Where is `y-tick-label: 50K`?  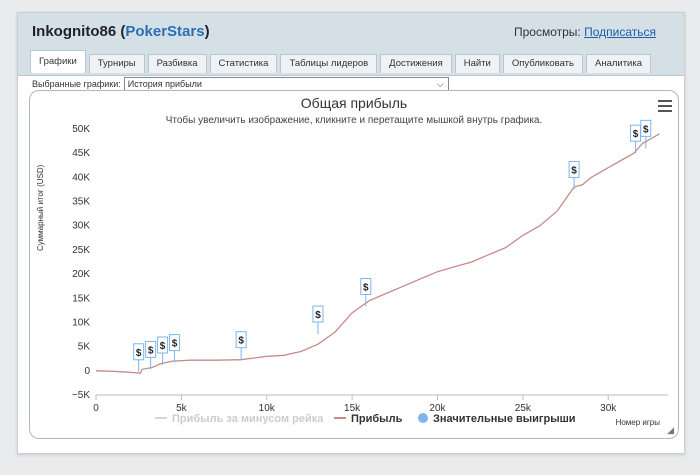 y-tick-label: 50K is located at coordinates (81, 129).